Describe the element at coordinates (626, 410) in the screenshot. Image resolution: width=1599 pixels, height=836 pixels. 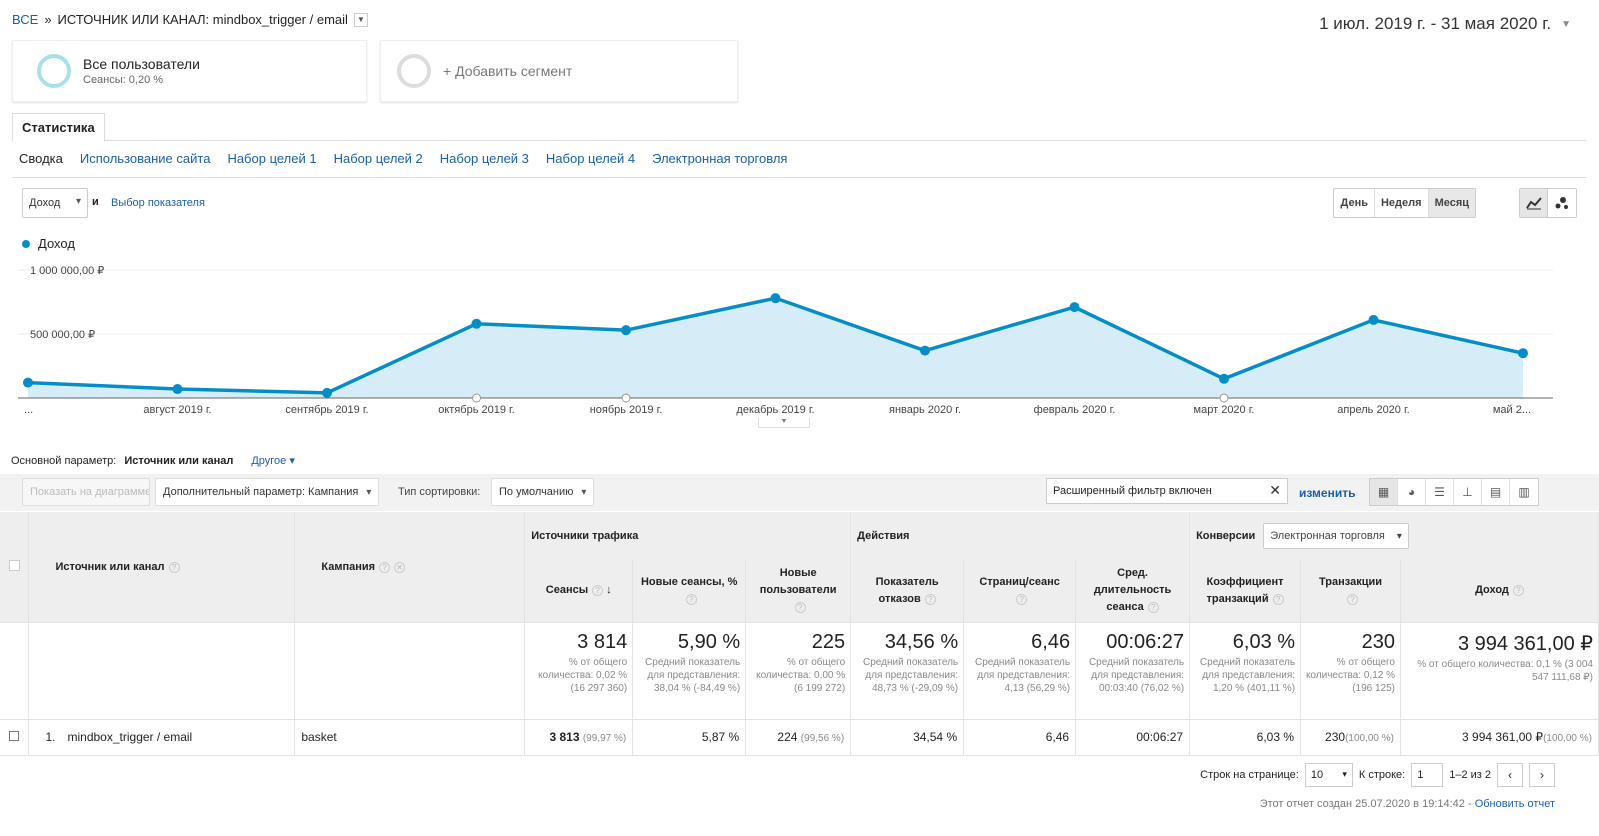
I see `x-tick-label: ноябрь 2019 г.` at that location.